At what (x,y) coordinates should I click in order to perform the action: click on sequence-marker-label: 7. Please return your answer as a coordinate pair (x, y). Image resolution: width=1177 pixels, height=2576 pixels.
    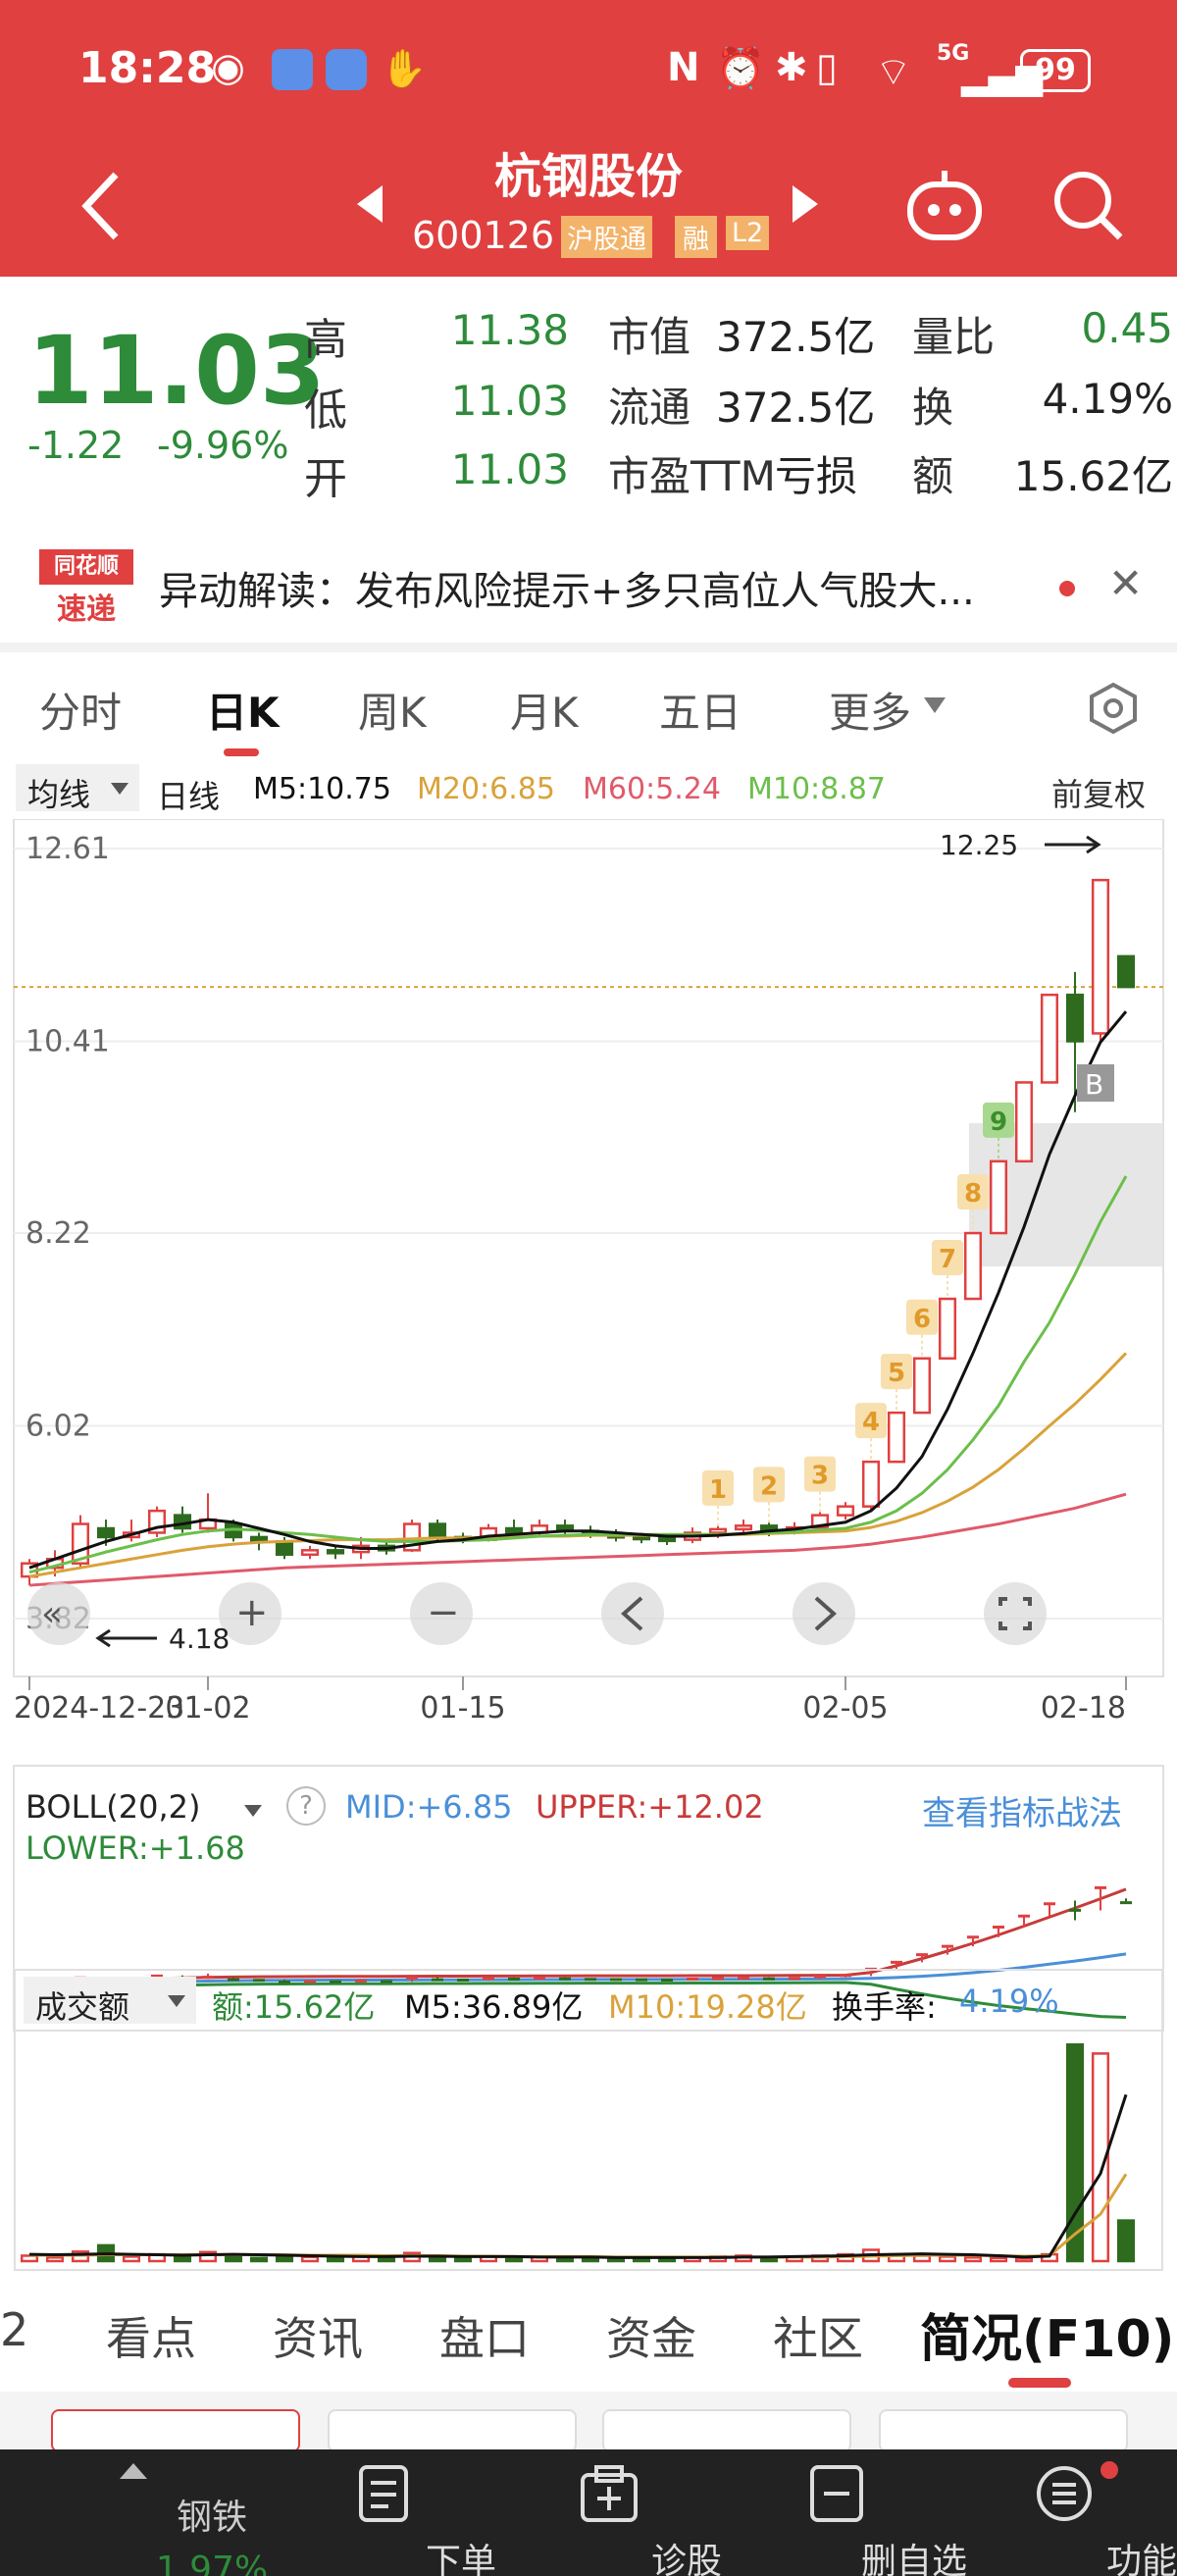
    Looking at the image, I should click on (947, 1259).